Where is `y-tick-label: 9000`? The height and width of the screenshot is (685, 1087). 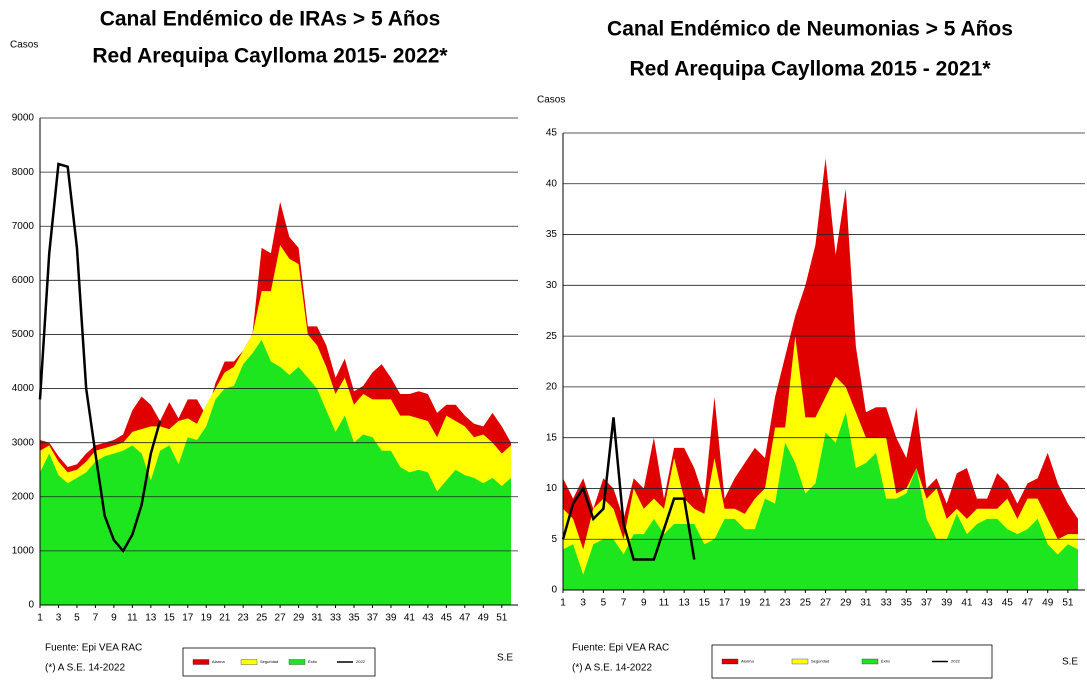
y-tick-label: 9000 is located at coordinates (23, 118).